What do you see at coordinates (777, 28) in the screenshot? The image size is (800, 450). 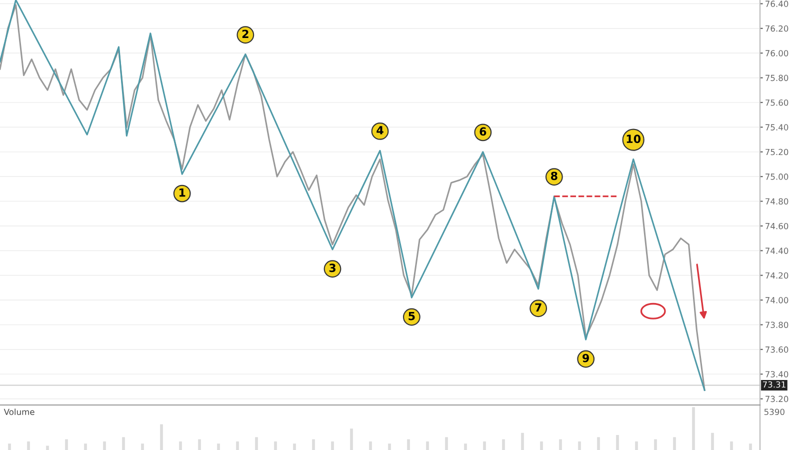 I see `y-tick-label: 76.20` at bounding box center [777, 28].